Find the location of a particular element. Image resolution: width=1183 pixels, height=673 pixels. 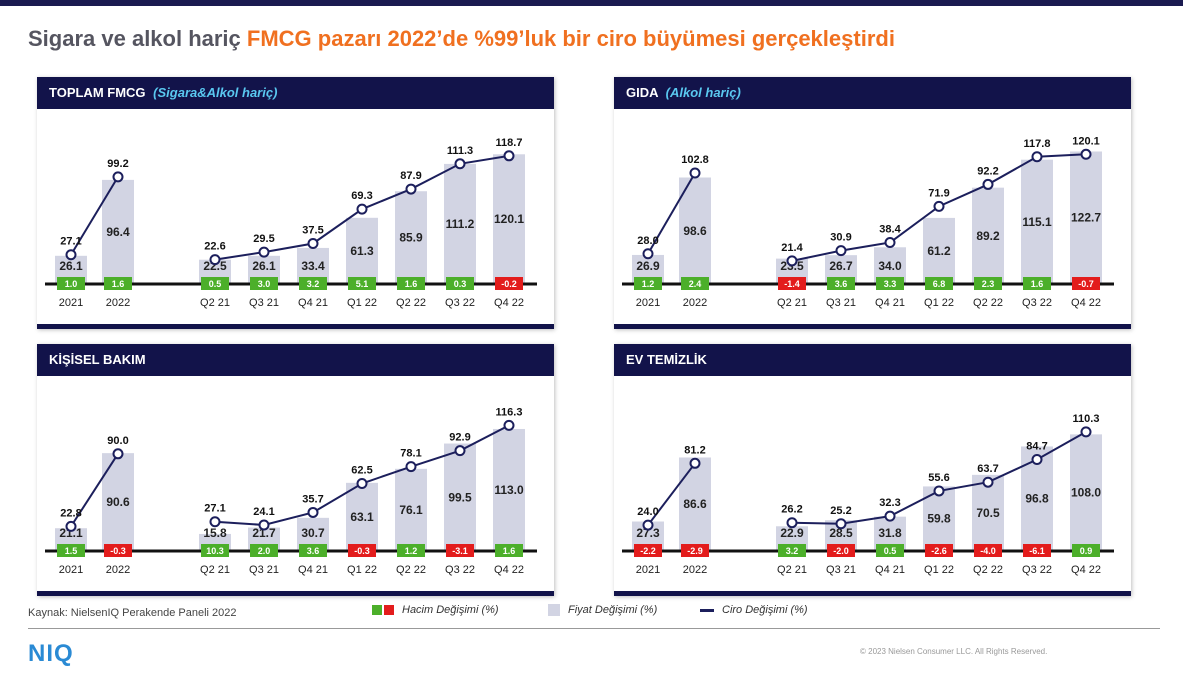

price-label: 27.3 is located at coordinates (648, 533).